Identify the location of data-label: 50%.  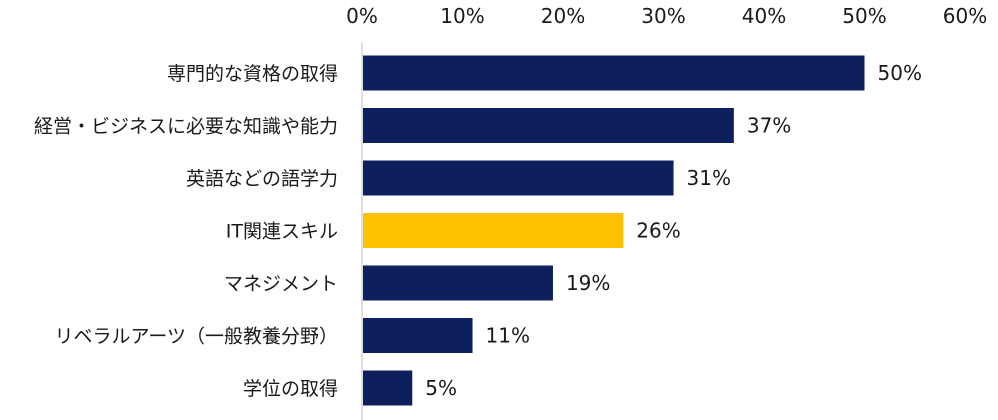
(900, 73).